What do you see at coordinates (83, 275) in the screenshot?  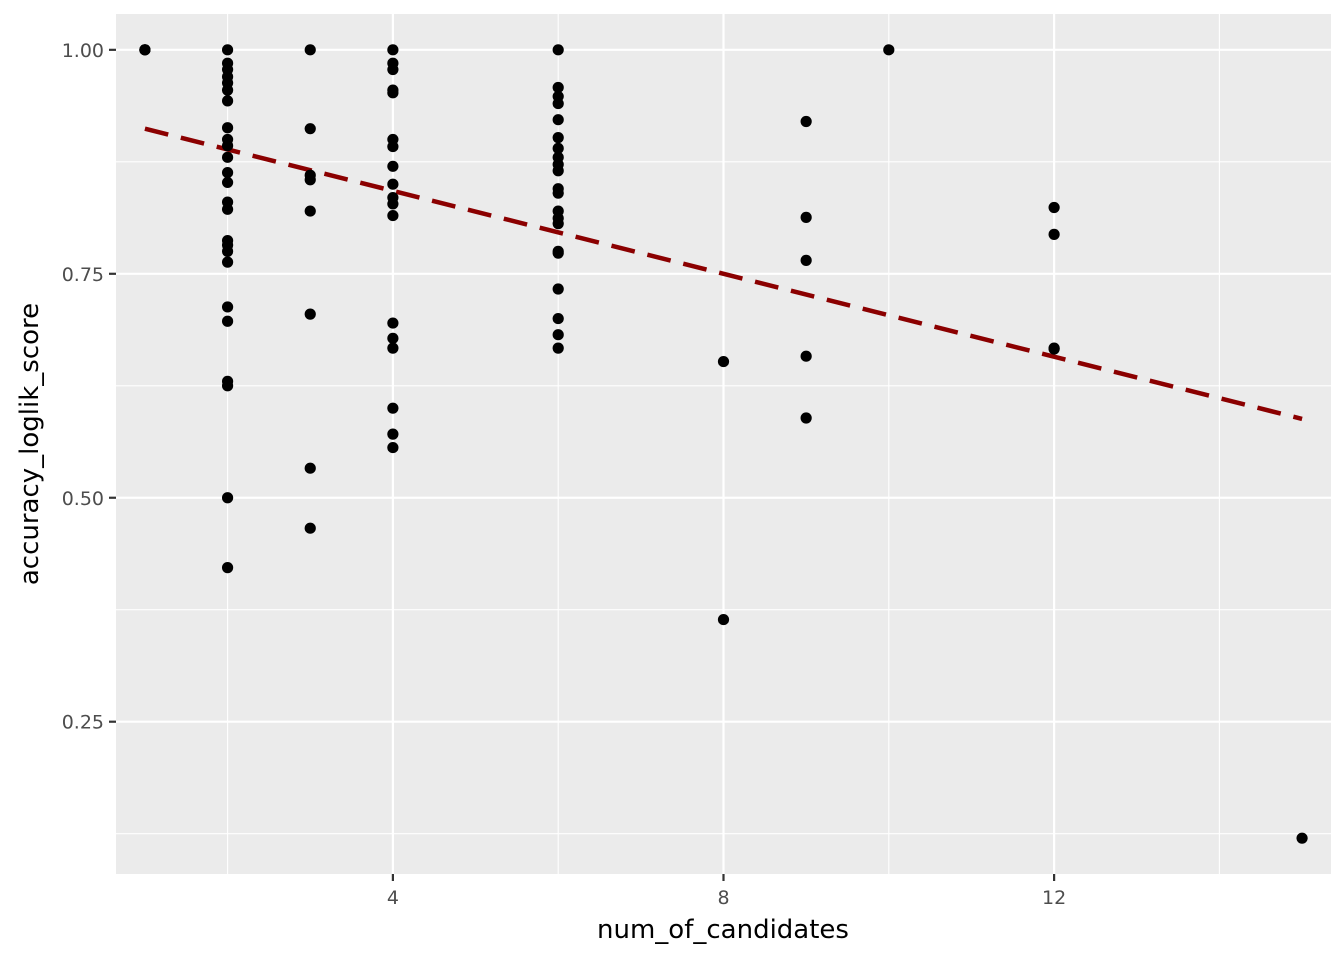 I see `y-tick-label: 0.75` at bounding box center [83, 275].